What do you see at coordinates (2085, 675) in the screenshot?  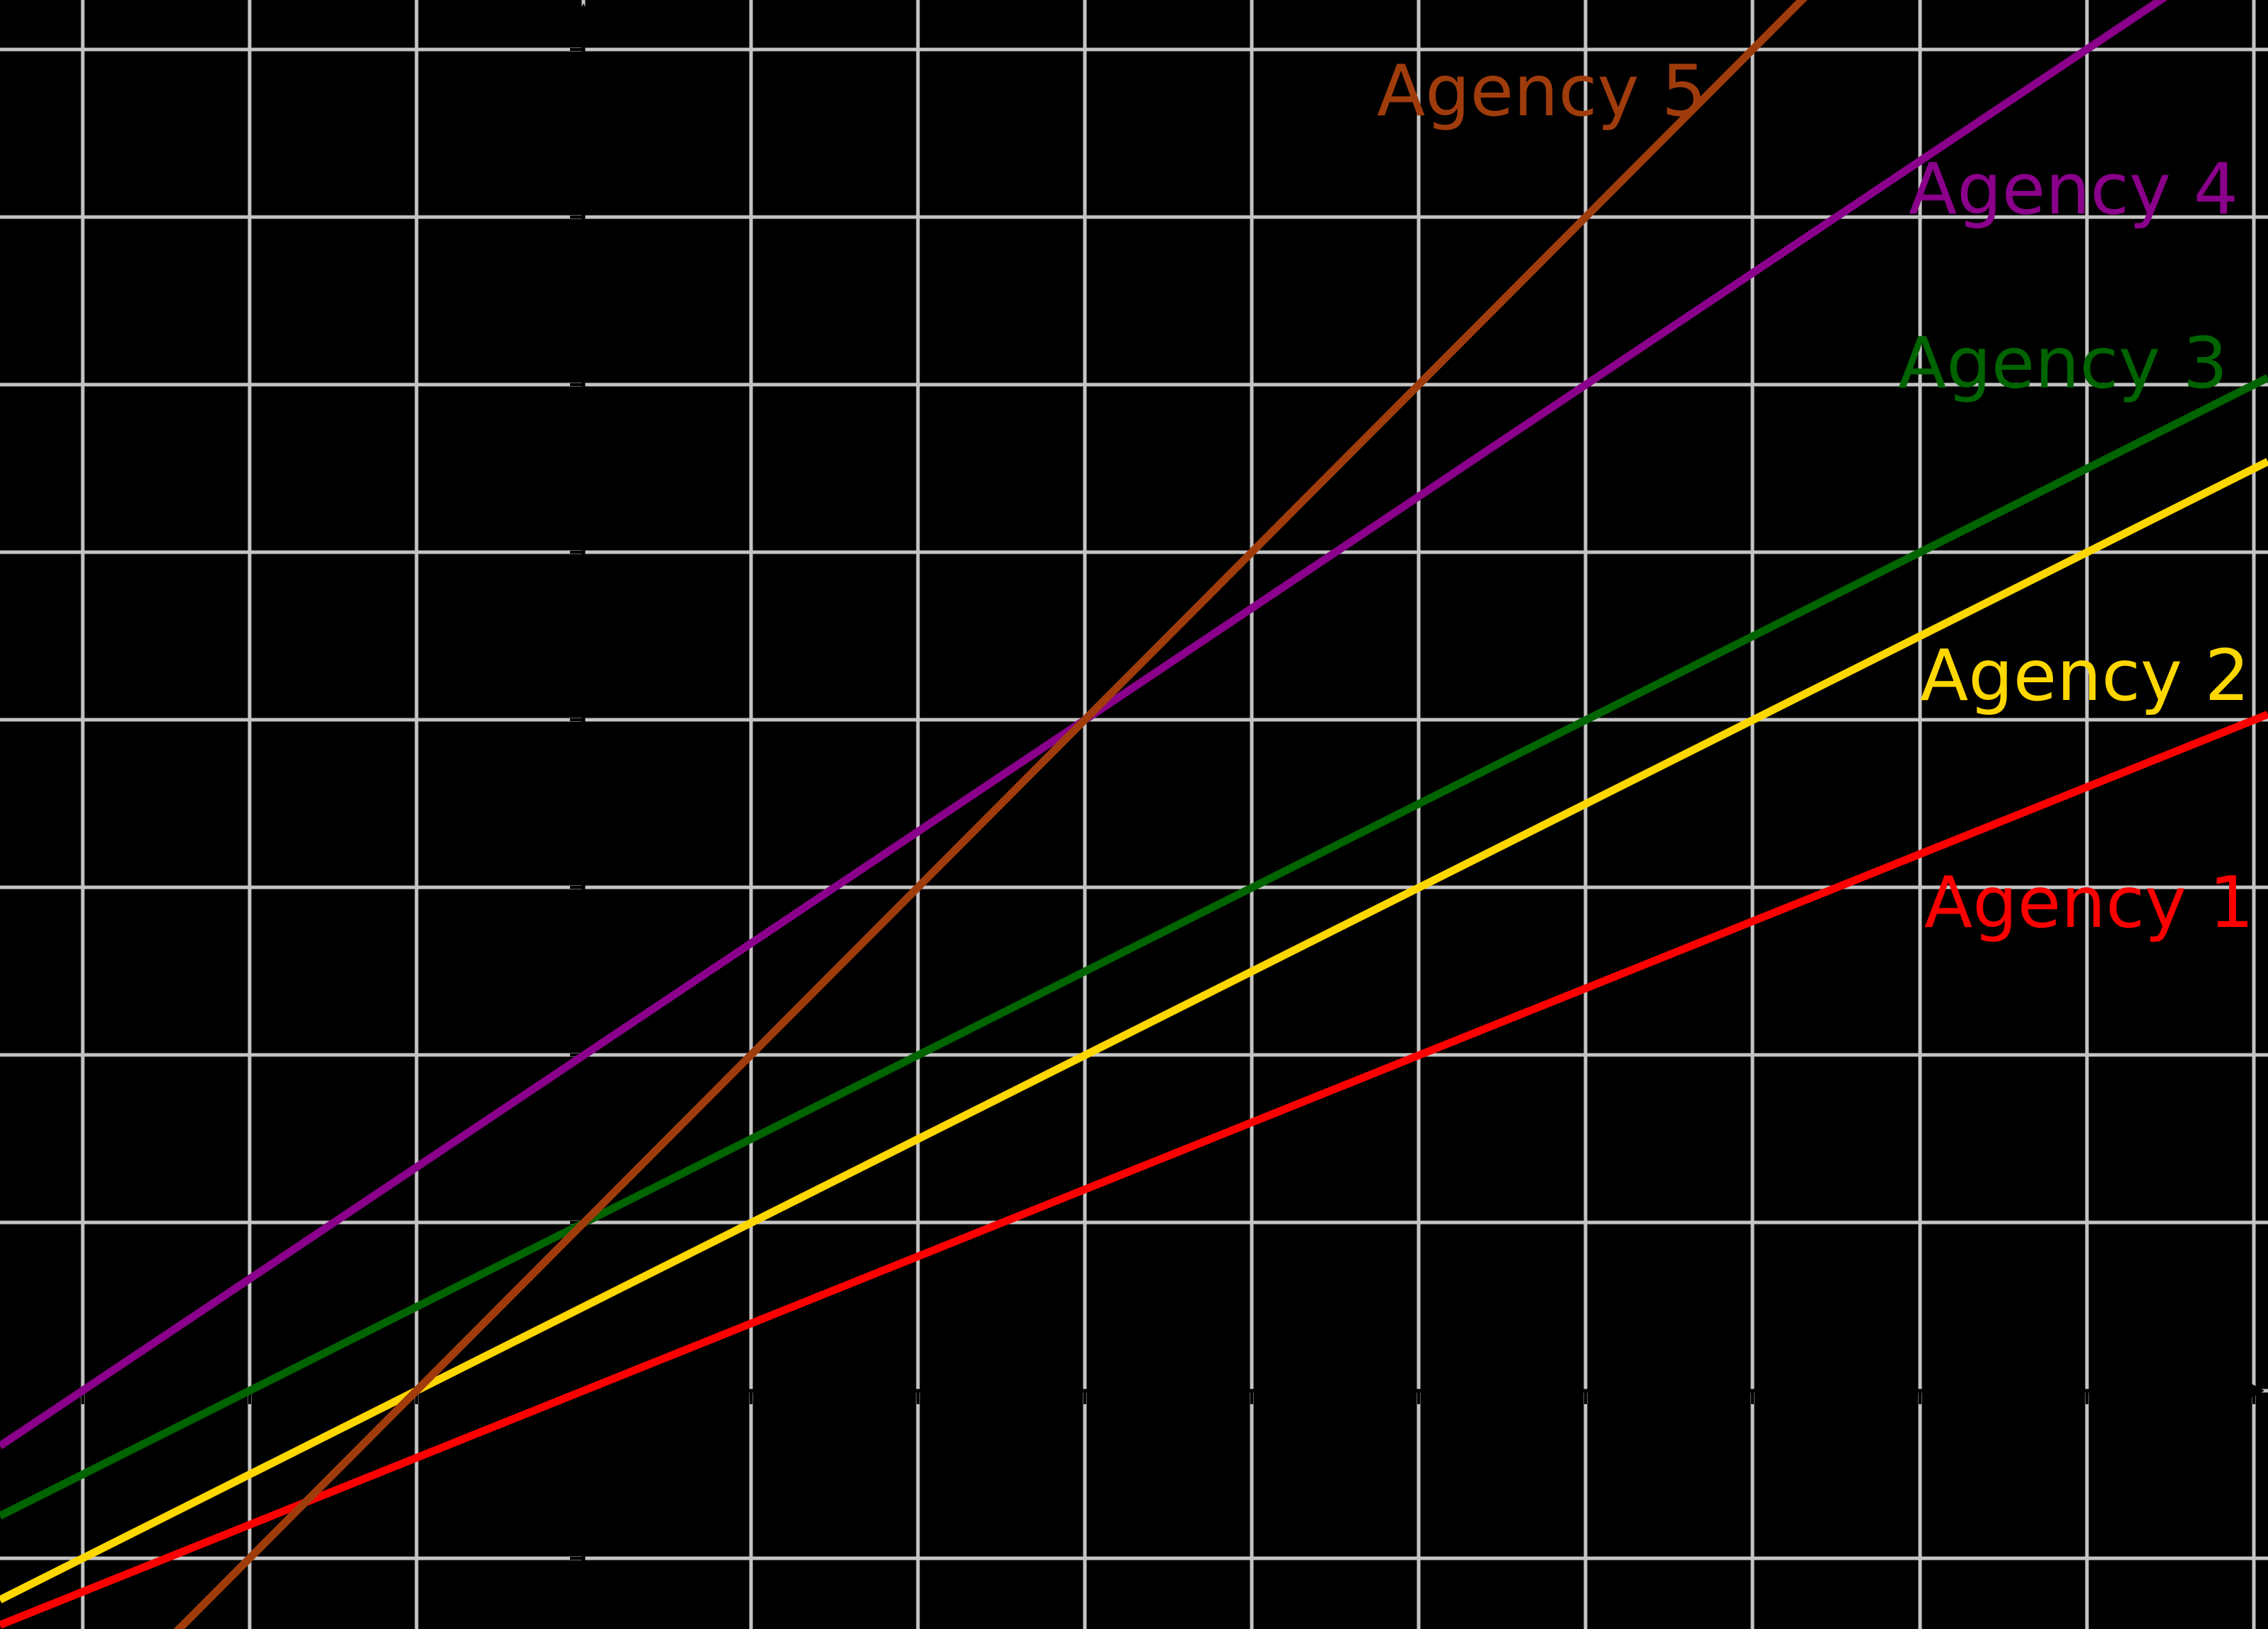 I see `series-label-agency-2: Agency 2` at bounding box center [2085, 675].